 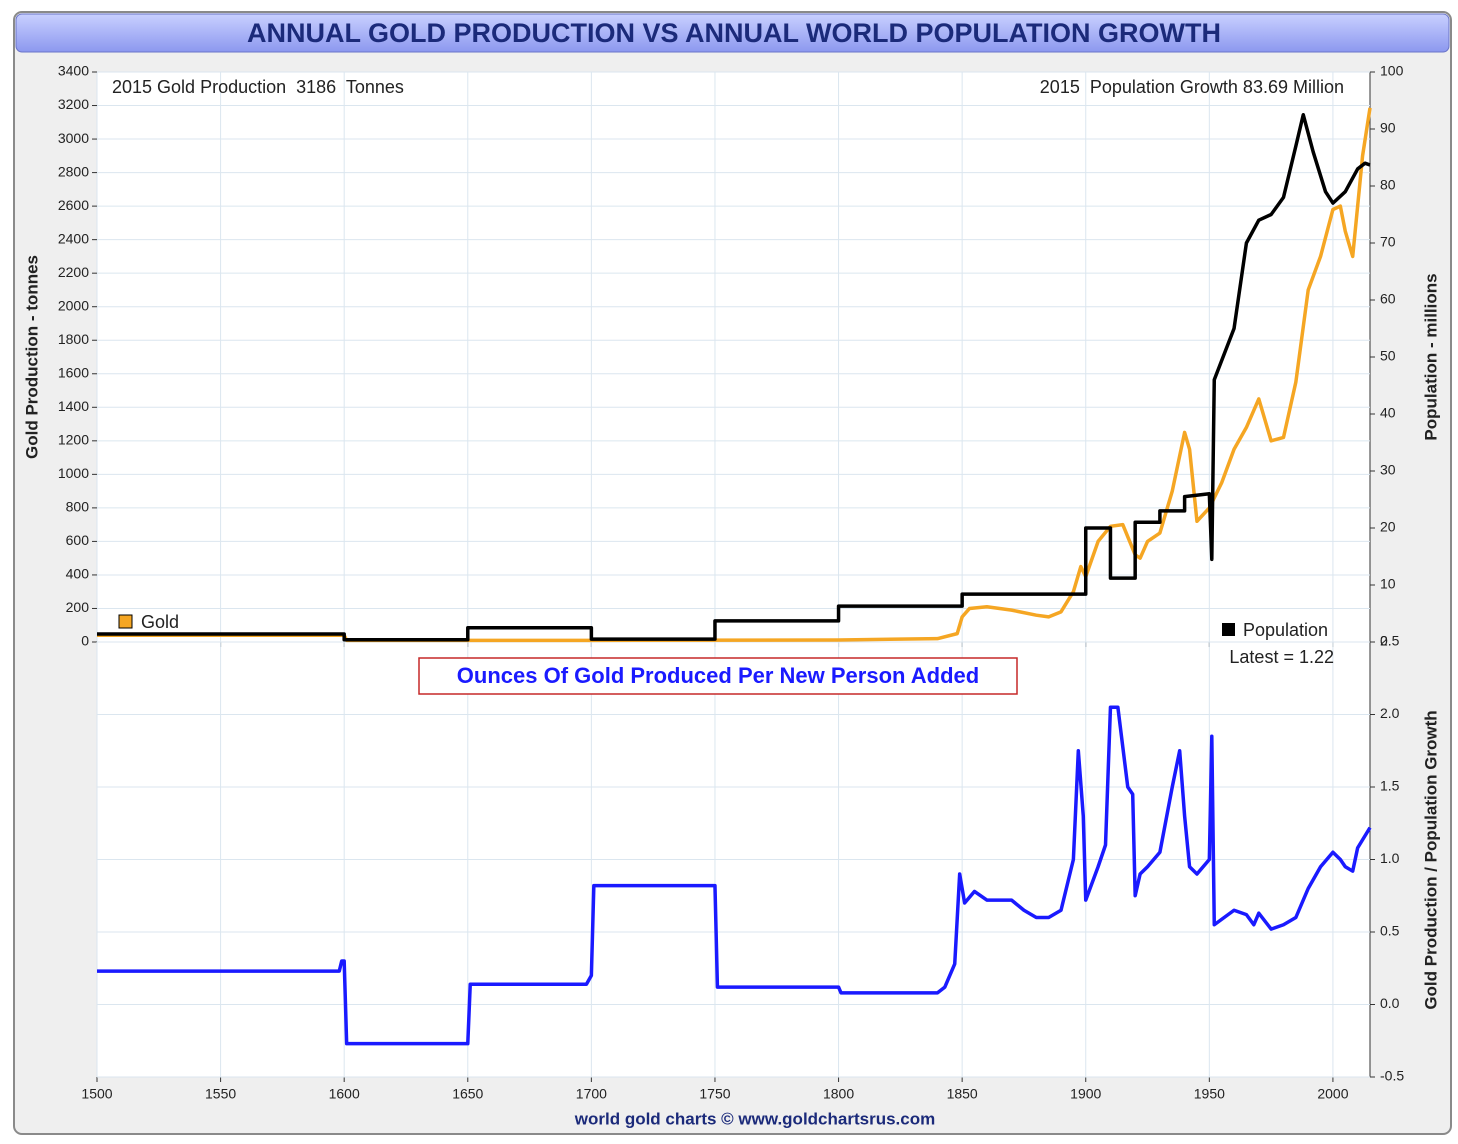 What do you see at coordinates (591, 1094) in the screenshot?
I see `x-tick-label: 1700` at bounding box center [591, 1094].